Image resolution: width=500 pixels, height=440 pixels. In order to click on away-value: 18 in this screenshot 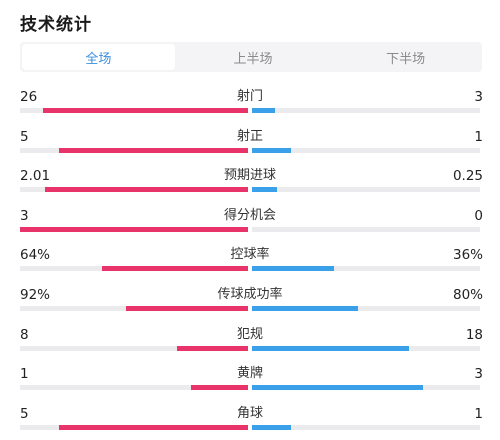, I will do `click(474, 334)`.